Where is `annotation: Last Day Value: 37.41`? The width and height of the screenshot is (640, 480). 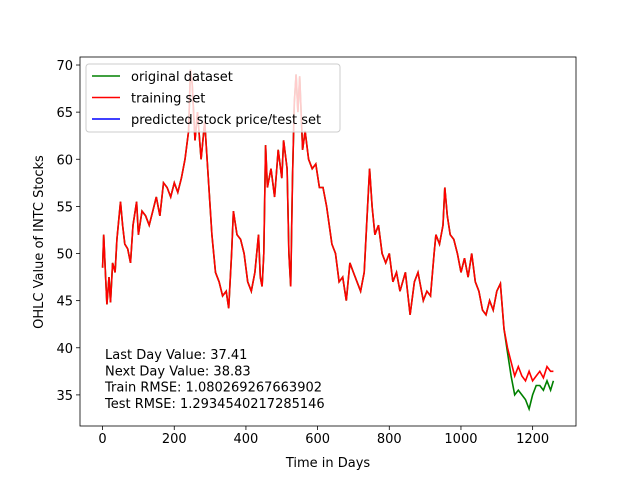 annotation: Last Day Value: 37.41 is located at coordinates (176, 355).